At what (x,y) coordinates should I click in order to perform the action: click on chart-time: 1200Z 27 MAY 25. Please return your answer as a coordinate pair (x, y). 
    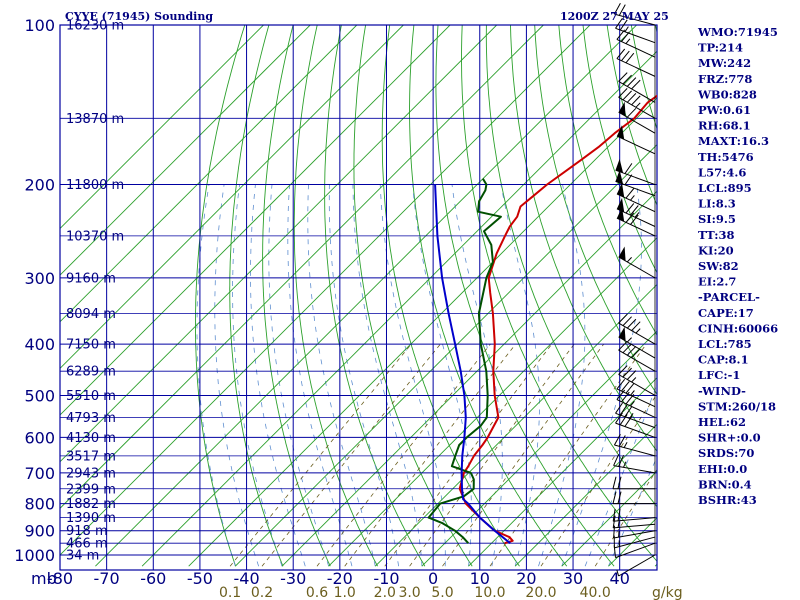
    Looking at the image, I should click on (614, 16).